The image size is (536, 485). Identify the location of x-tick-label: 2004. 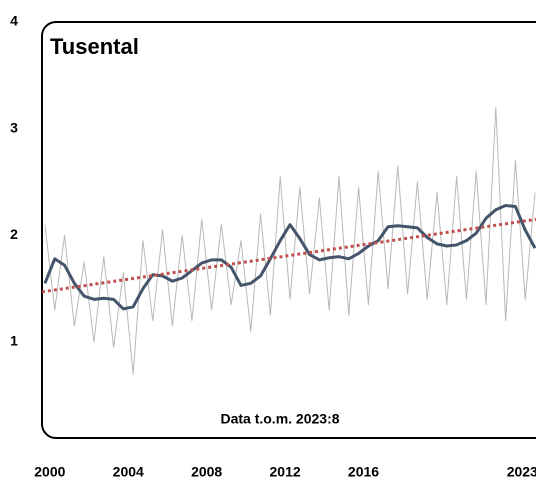
(128, 472).